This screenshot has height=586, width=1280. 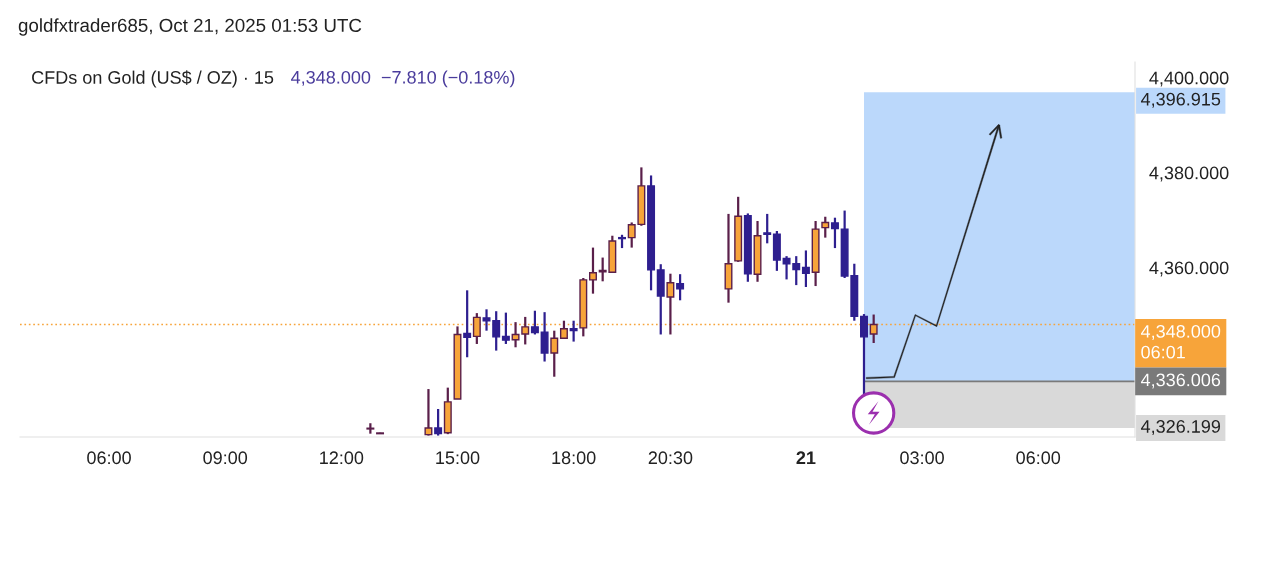 What do you see at coordinates (190, 27) in the screenshot?
I see `chart-title: goldfxtrader685, Oct 21, 2025 01:53 UTC` at bounding box center [190, 27].